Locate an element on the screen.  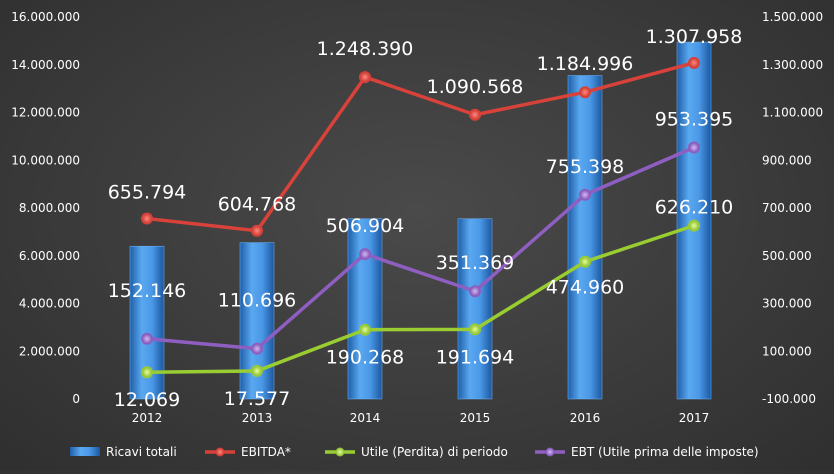
data-label: 1.184.996 is located at coordinates (585, 64).